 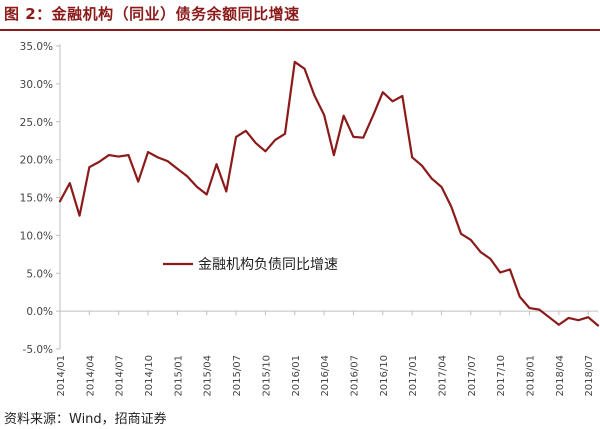 I want to click on x-tick-label: 2018/07, so click(x=589, y=376).